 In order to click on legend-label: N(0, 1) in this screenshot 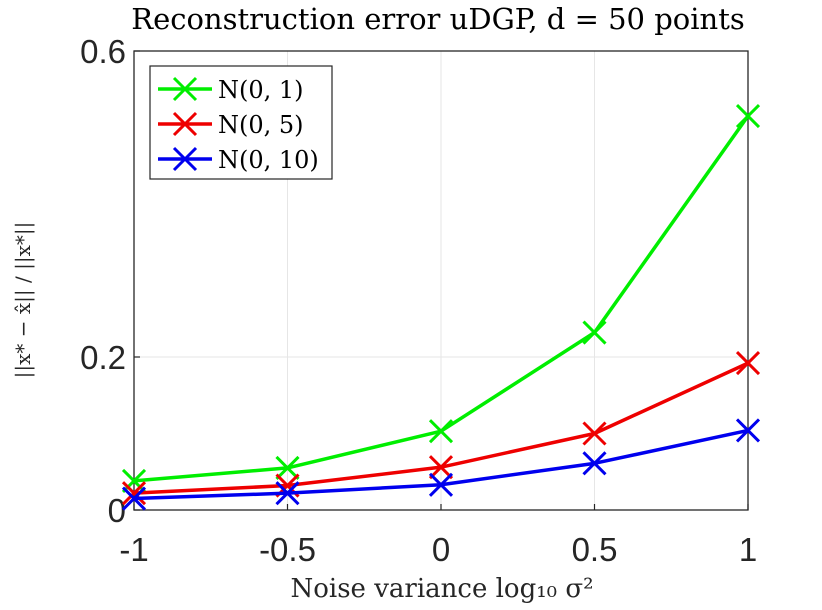, I will do `click(261, 90)`.